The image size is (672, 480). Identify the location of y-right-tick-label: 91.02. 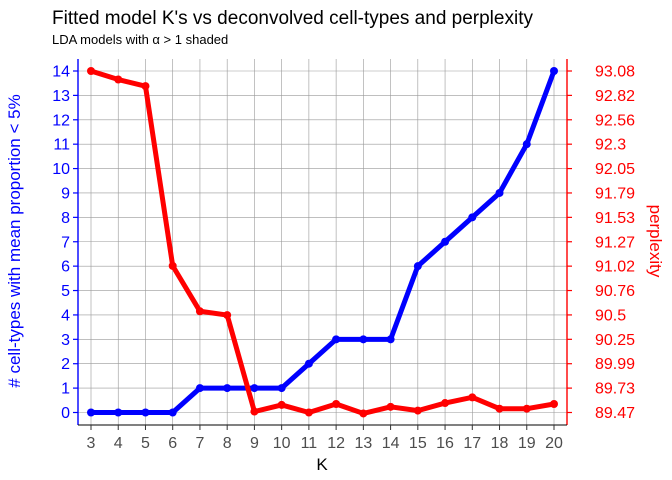
(615, 267).